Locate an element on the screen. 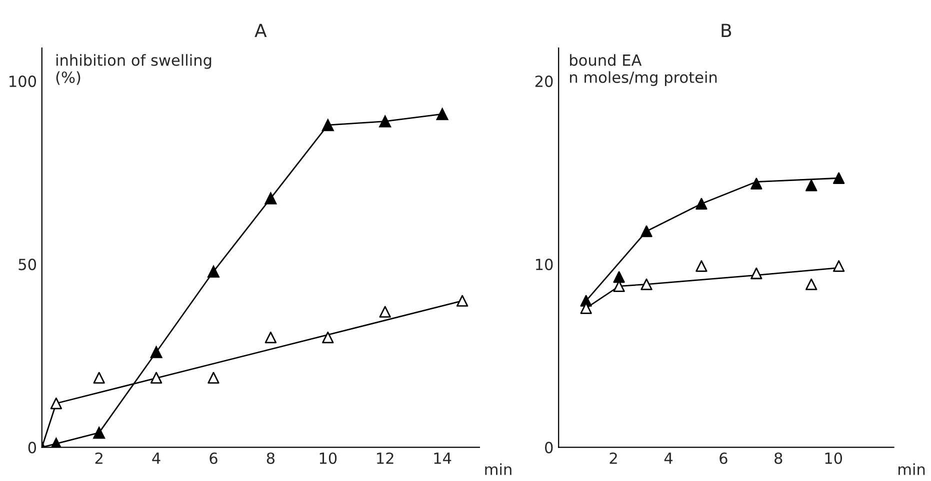 This screenshot has width=931, height=481. chart-title: B is located at coordinates (727, 30).